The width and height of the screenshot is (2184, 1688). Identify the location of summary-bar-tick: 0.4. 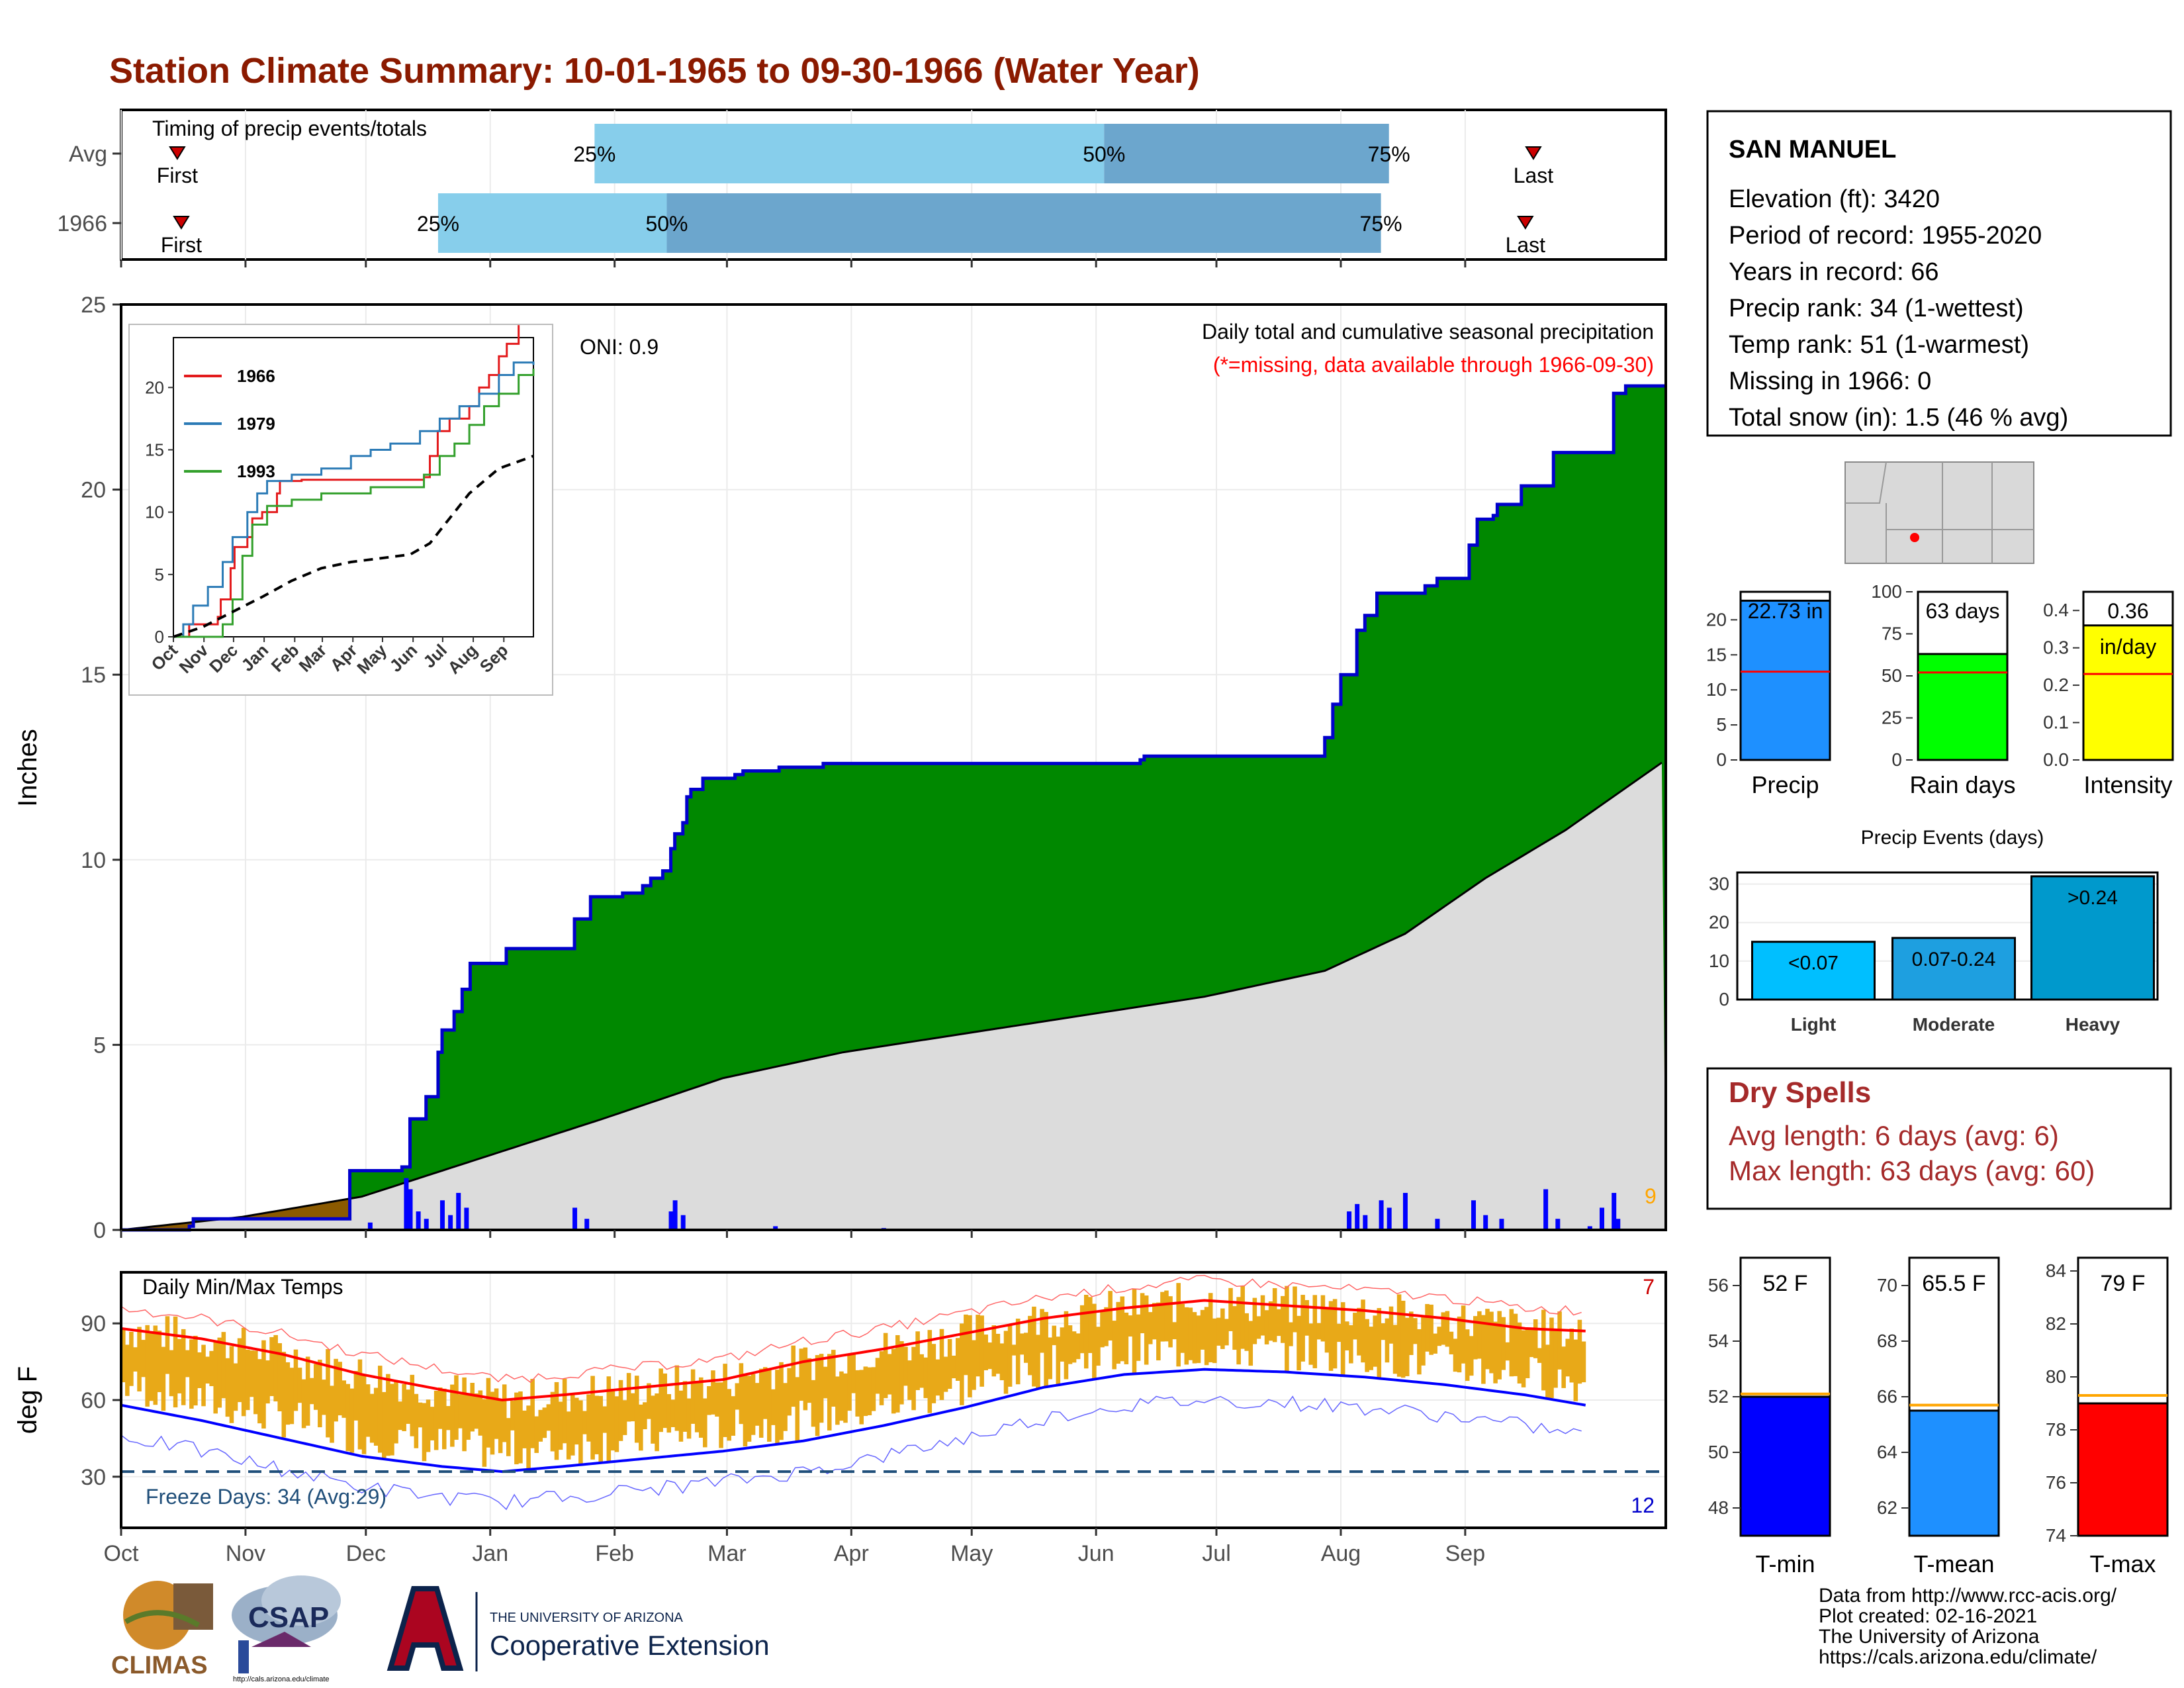
(2056, 610).